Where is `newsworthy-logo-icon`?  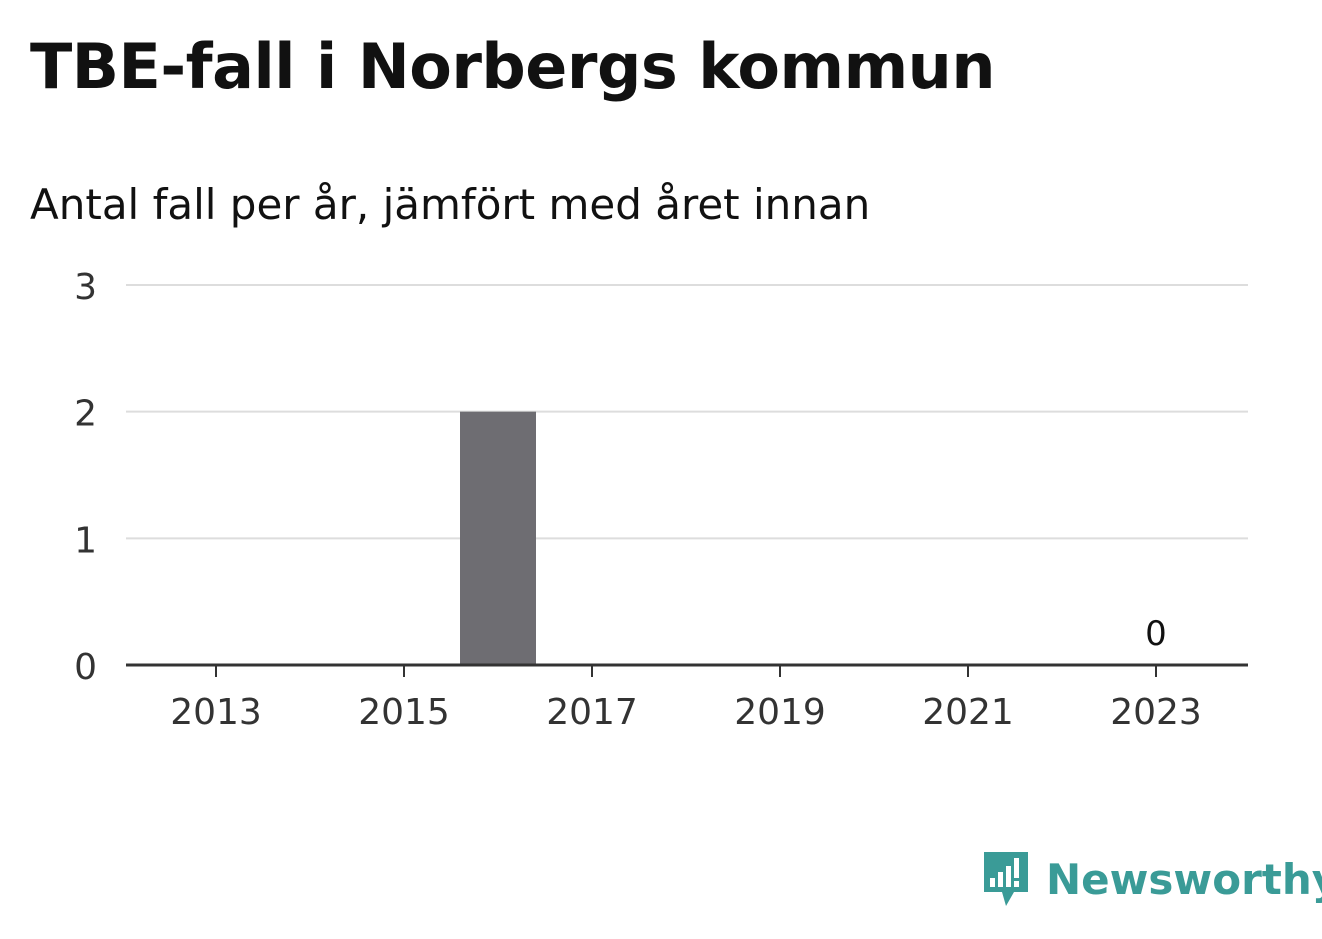 newsworthy-logo-icon is located at coordinates (1006, 879).